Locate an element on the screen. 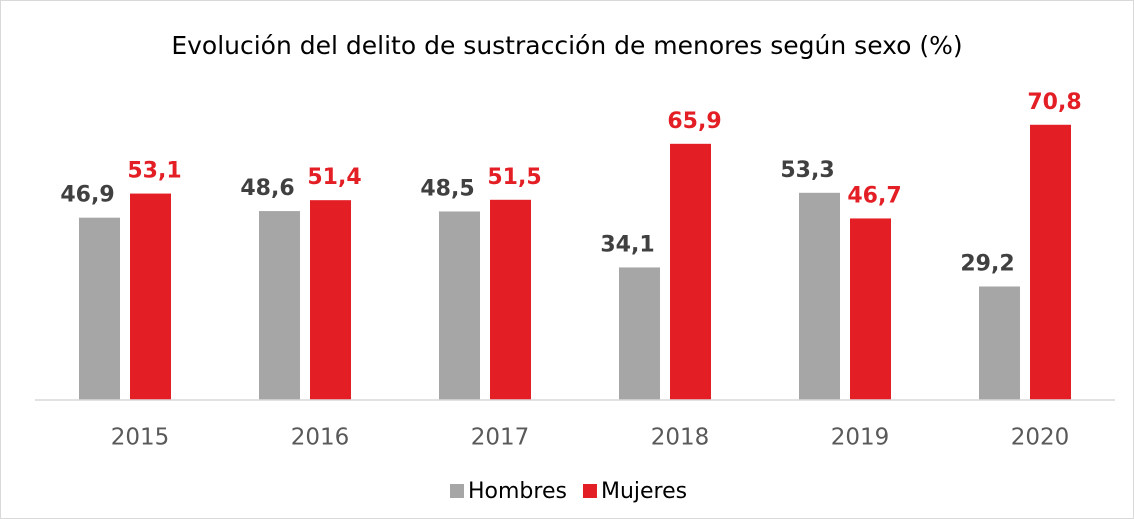 The image size is (1134, 519). x-tick-label: 2020 is located at coordinates (1040, 438).